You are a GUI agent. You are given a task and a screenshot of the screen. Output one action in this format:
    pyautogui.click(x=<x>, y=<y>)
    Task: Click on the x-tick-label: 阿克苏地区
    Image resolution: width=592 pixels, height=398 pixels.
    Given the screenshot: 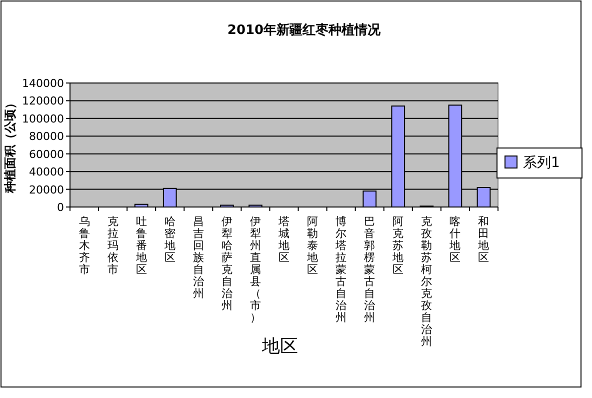 What is the action you would take?
    pyautogui.click(x=398, y=245)
    